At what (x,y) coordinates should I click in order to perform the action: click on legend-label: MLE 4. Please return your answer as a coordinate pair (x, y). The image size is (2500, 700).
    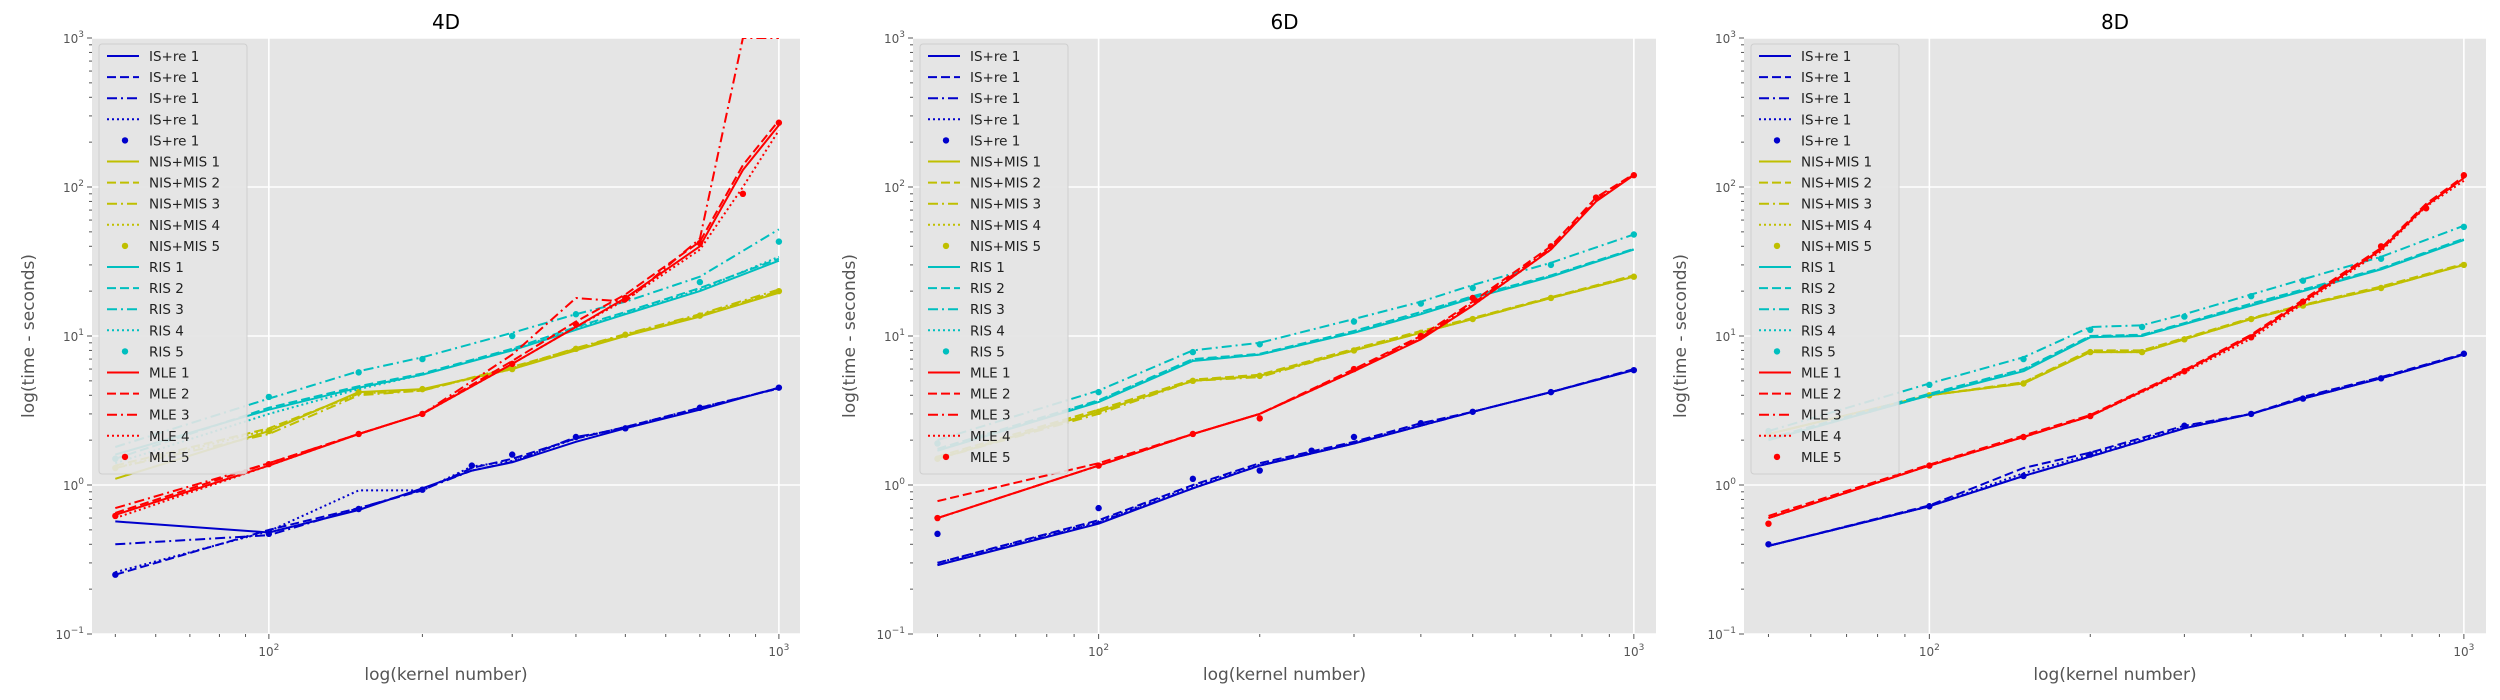
    Looking at the image, I should click on (169, 437).